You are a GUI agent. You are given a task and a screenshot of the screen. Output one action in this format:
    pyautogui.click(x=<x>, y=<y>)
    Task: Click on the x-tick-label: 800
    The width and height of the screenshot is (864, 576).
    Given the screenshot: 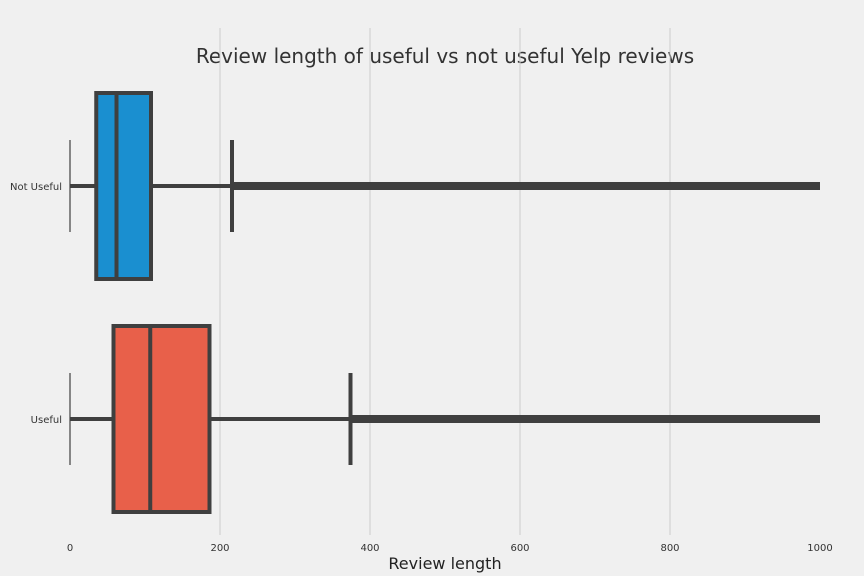 What is the action you would take?
    pyautogui.click(x=669, y=548)
    